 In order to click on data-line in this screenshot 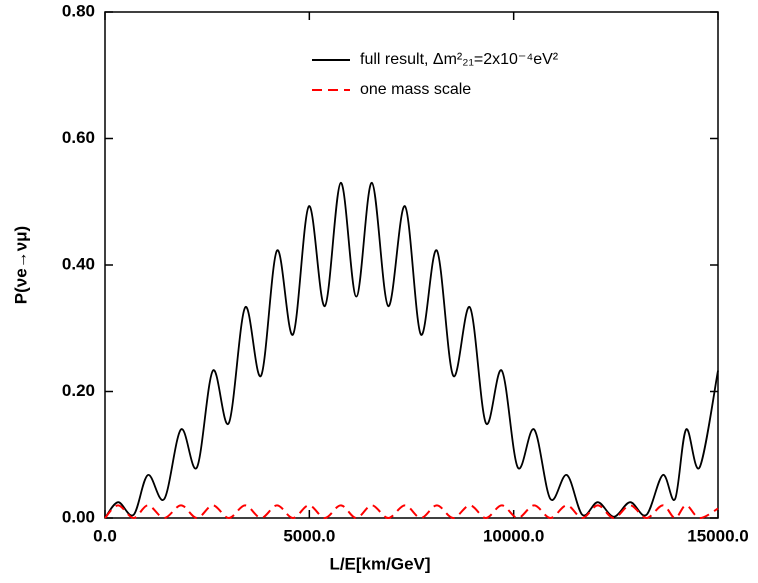, I will do `click(411, 512)`.